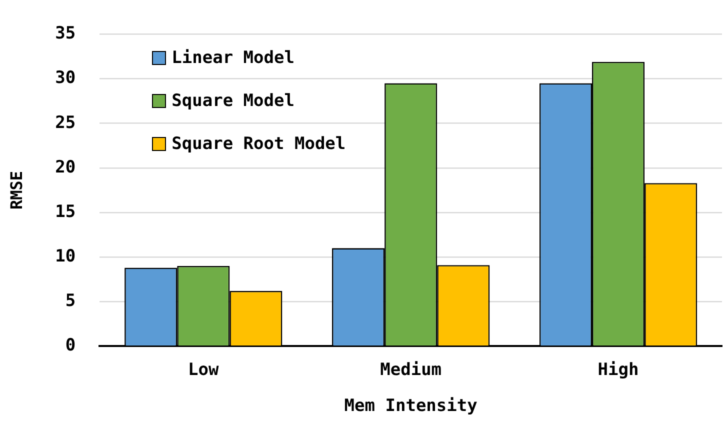 The width and height of the screenshot is (724, 423). What do you see at coordinates (65, 78) in the screenshot?
I see `y-tick-label: 30` at bounding box center [65, 78].